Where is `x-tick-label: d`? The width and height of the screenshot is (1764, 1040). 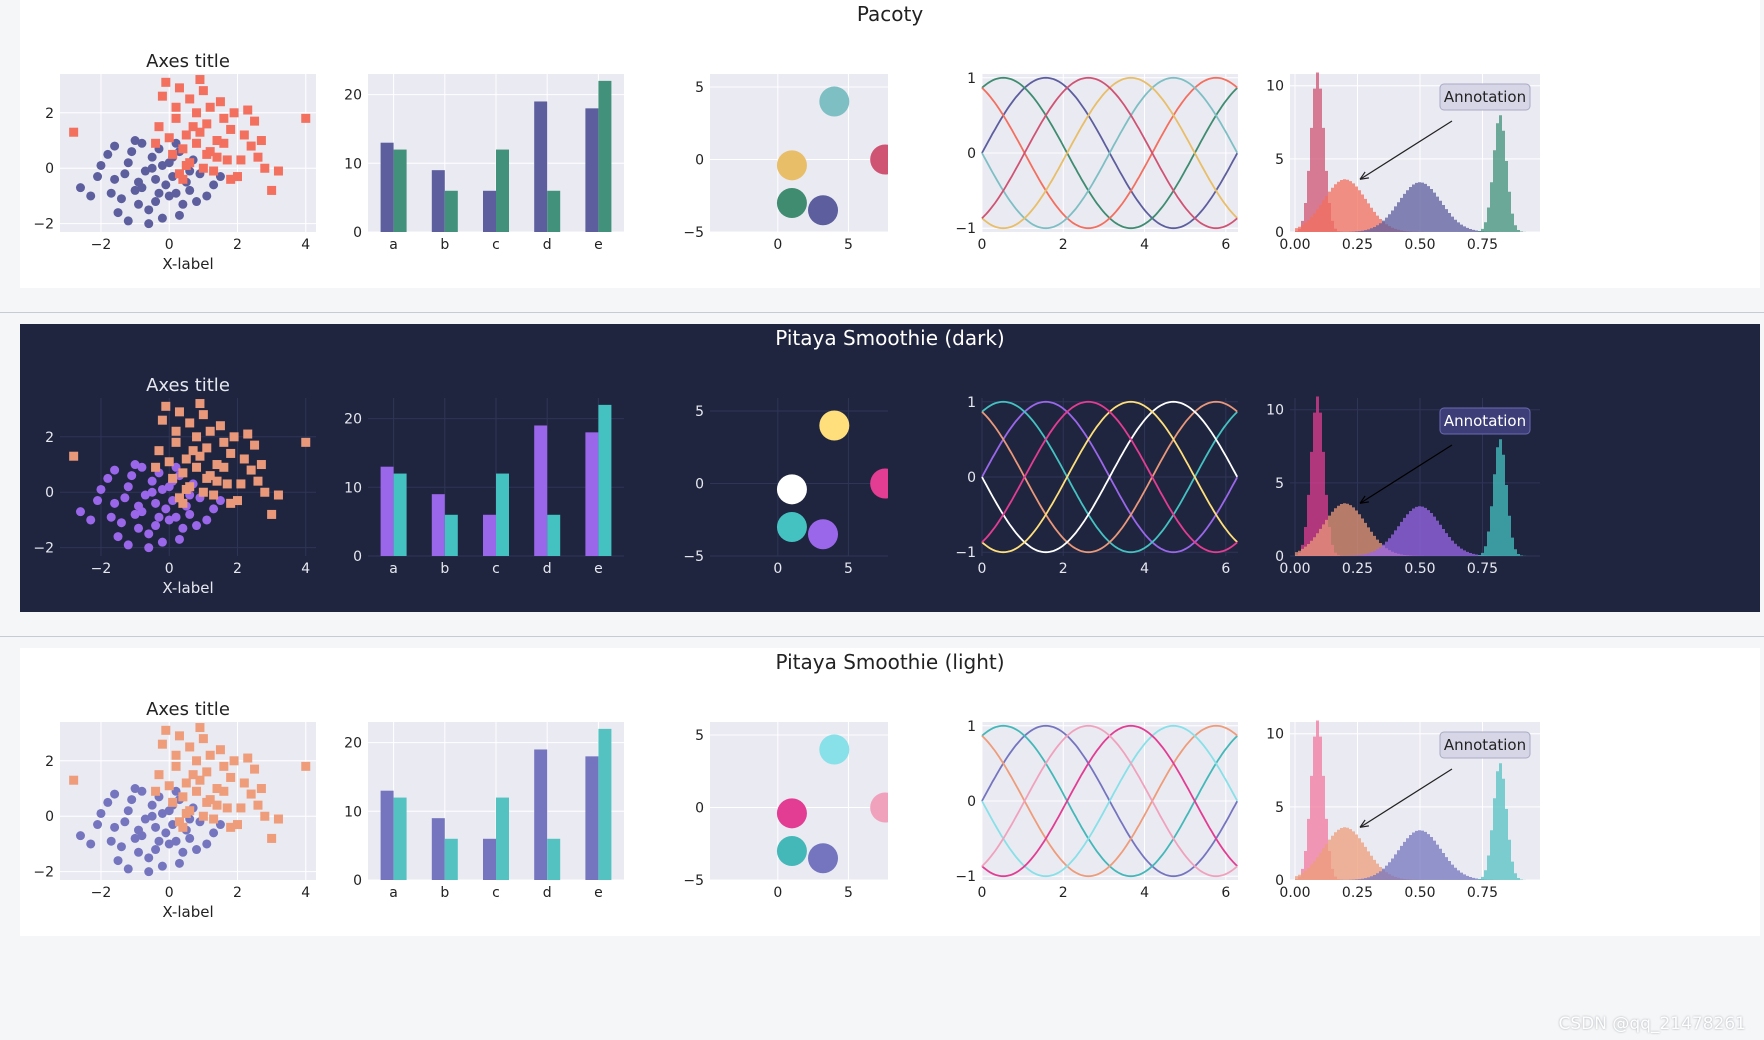
x-tick-label: d is located at coordinates (547, 245).